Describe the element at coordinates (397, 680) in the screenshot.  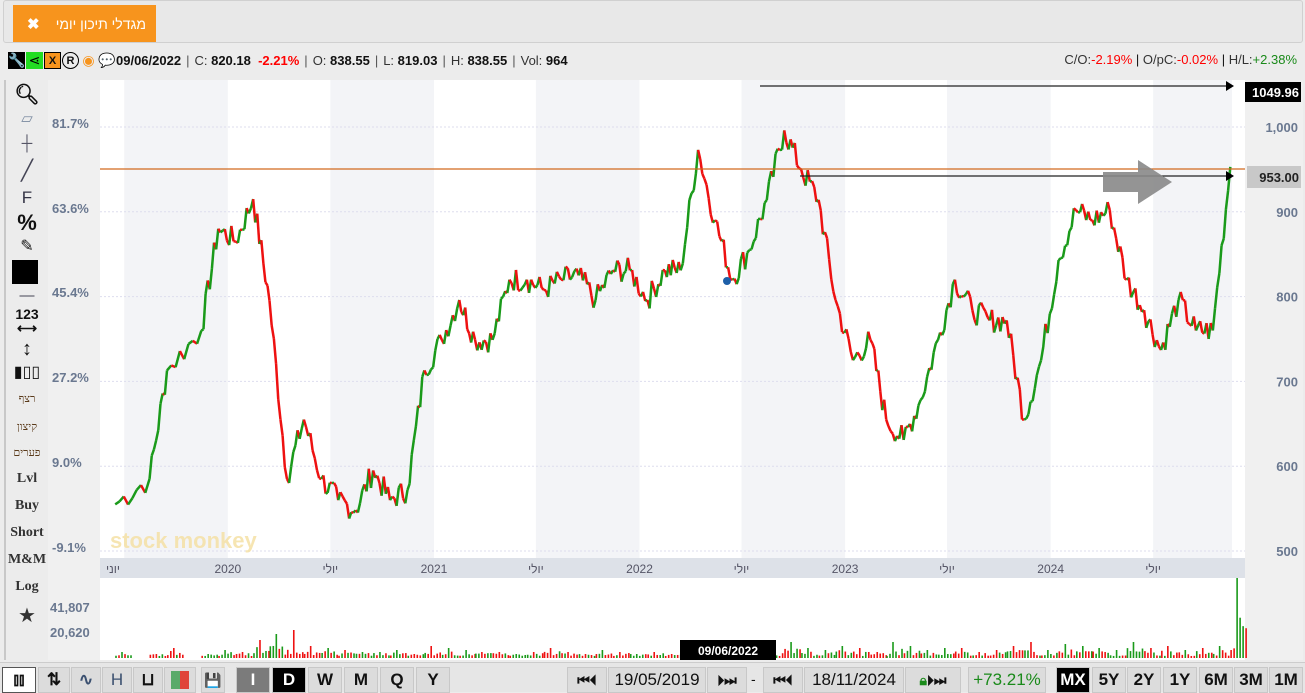
I see `interval-q: Q` at that location.